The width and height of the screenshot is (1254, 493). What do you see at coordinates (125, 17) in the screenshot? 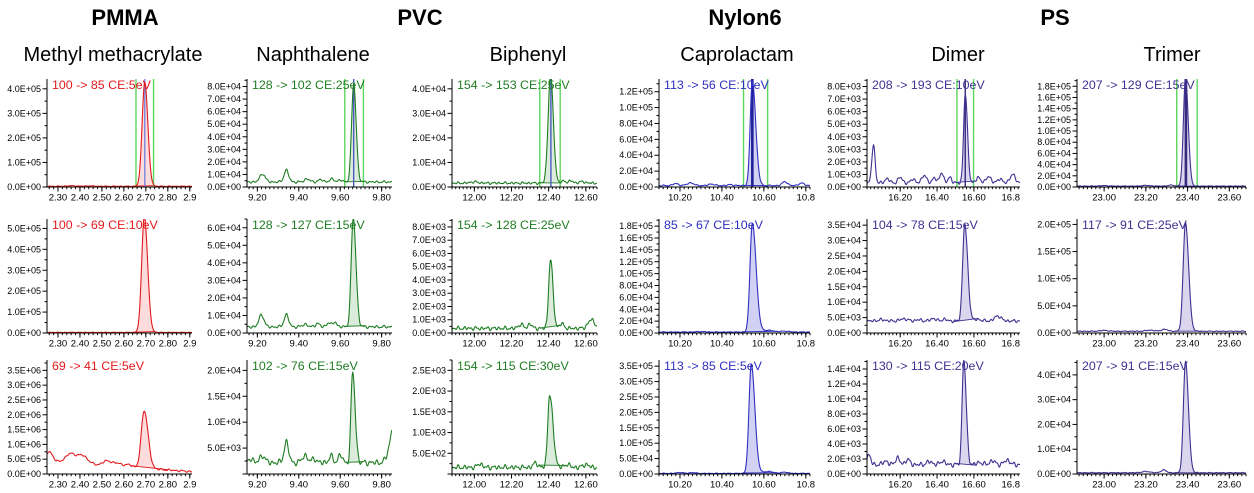
I see `polymer-header-pmma: PMMA` at bounding box center [125, 17].